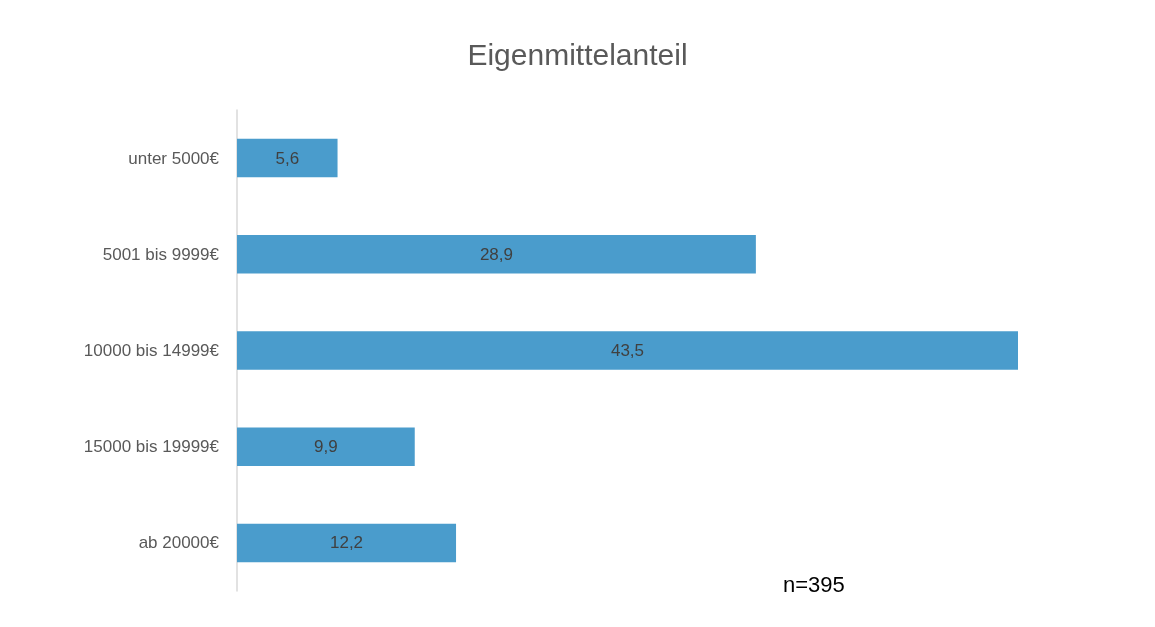 The width and height of the screenshot is (1155, 627). What do you see at coordinates (151, 350) in the screenshot?
I see `y-tick-label: 10000 bis 14999€` at bounding box center [151, 350].